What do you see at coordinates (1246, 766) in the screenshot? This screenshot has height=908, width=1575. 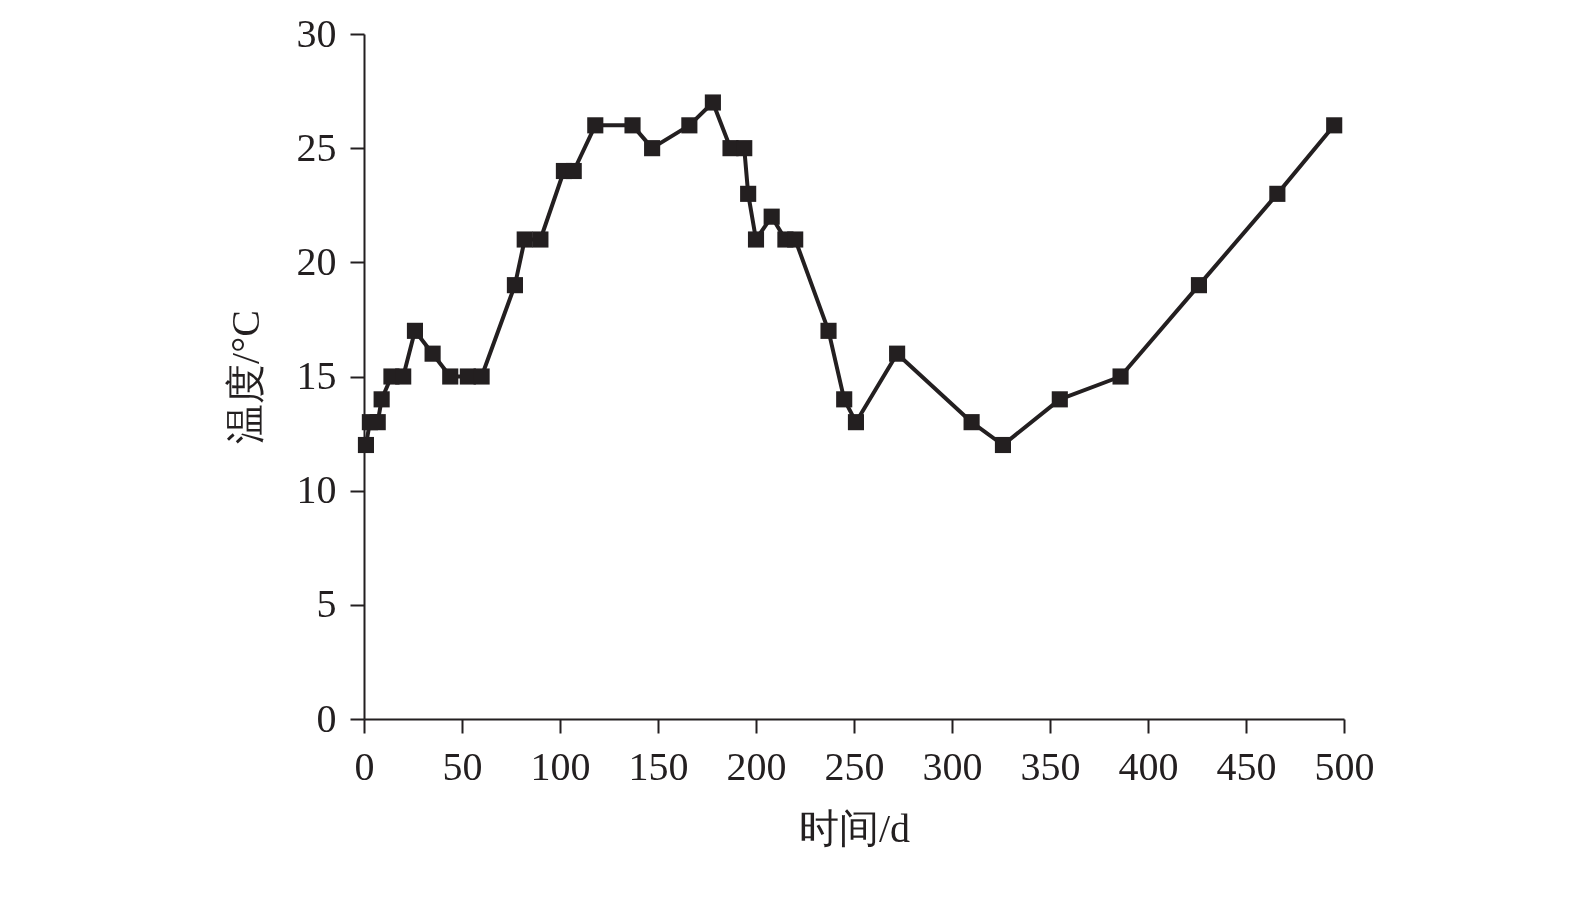 I see `x-tick-label: 450` at bounding box center [1246, 766].